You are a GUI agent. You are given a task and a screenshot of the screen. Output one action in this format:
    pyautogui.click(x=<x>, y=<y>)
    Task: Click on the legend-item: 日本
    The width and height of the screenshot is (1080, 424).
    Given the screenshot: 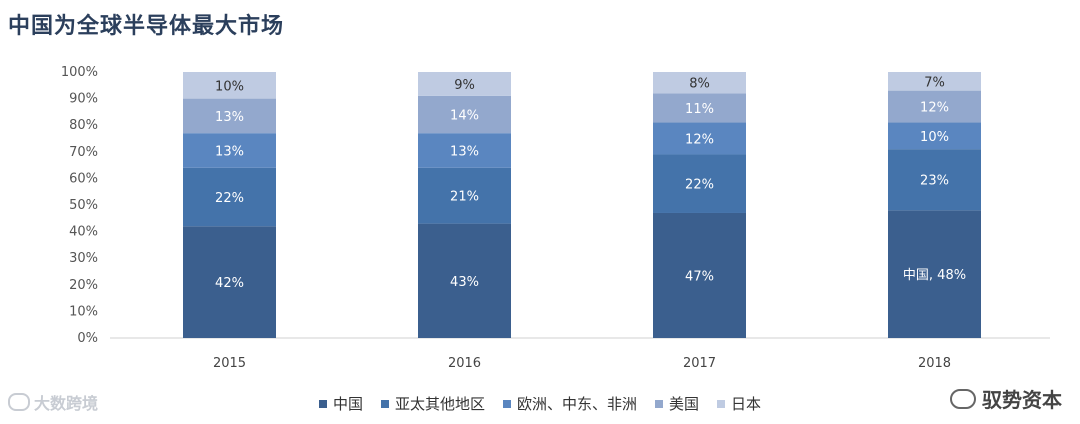 What is the action you would take?
    pyautogui.click(x=739, y=403)
    